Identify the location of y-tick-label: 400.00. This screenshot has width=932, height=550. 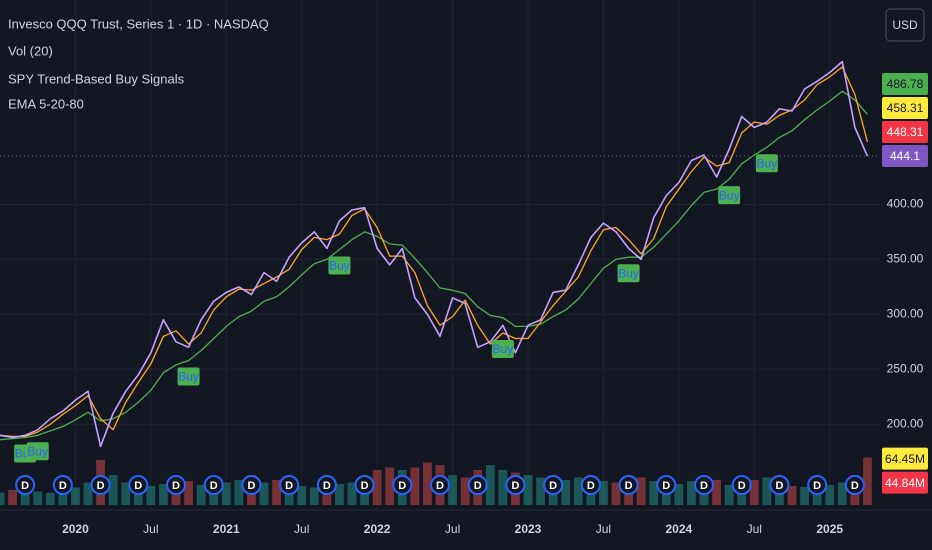
(905, 204).